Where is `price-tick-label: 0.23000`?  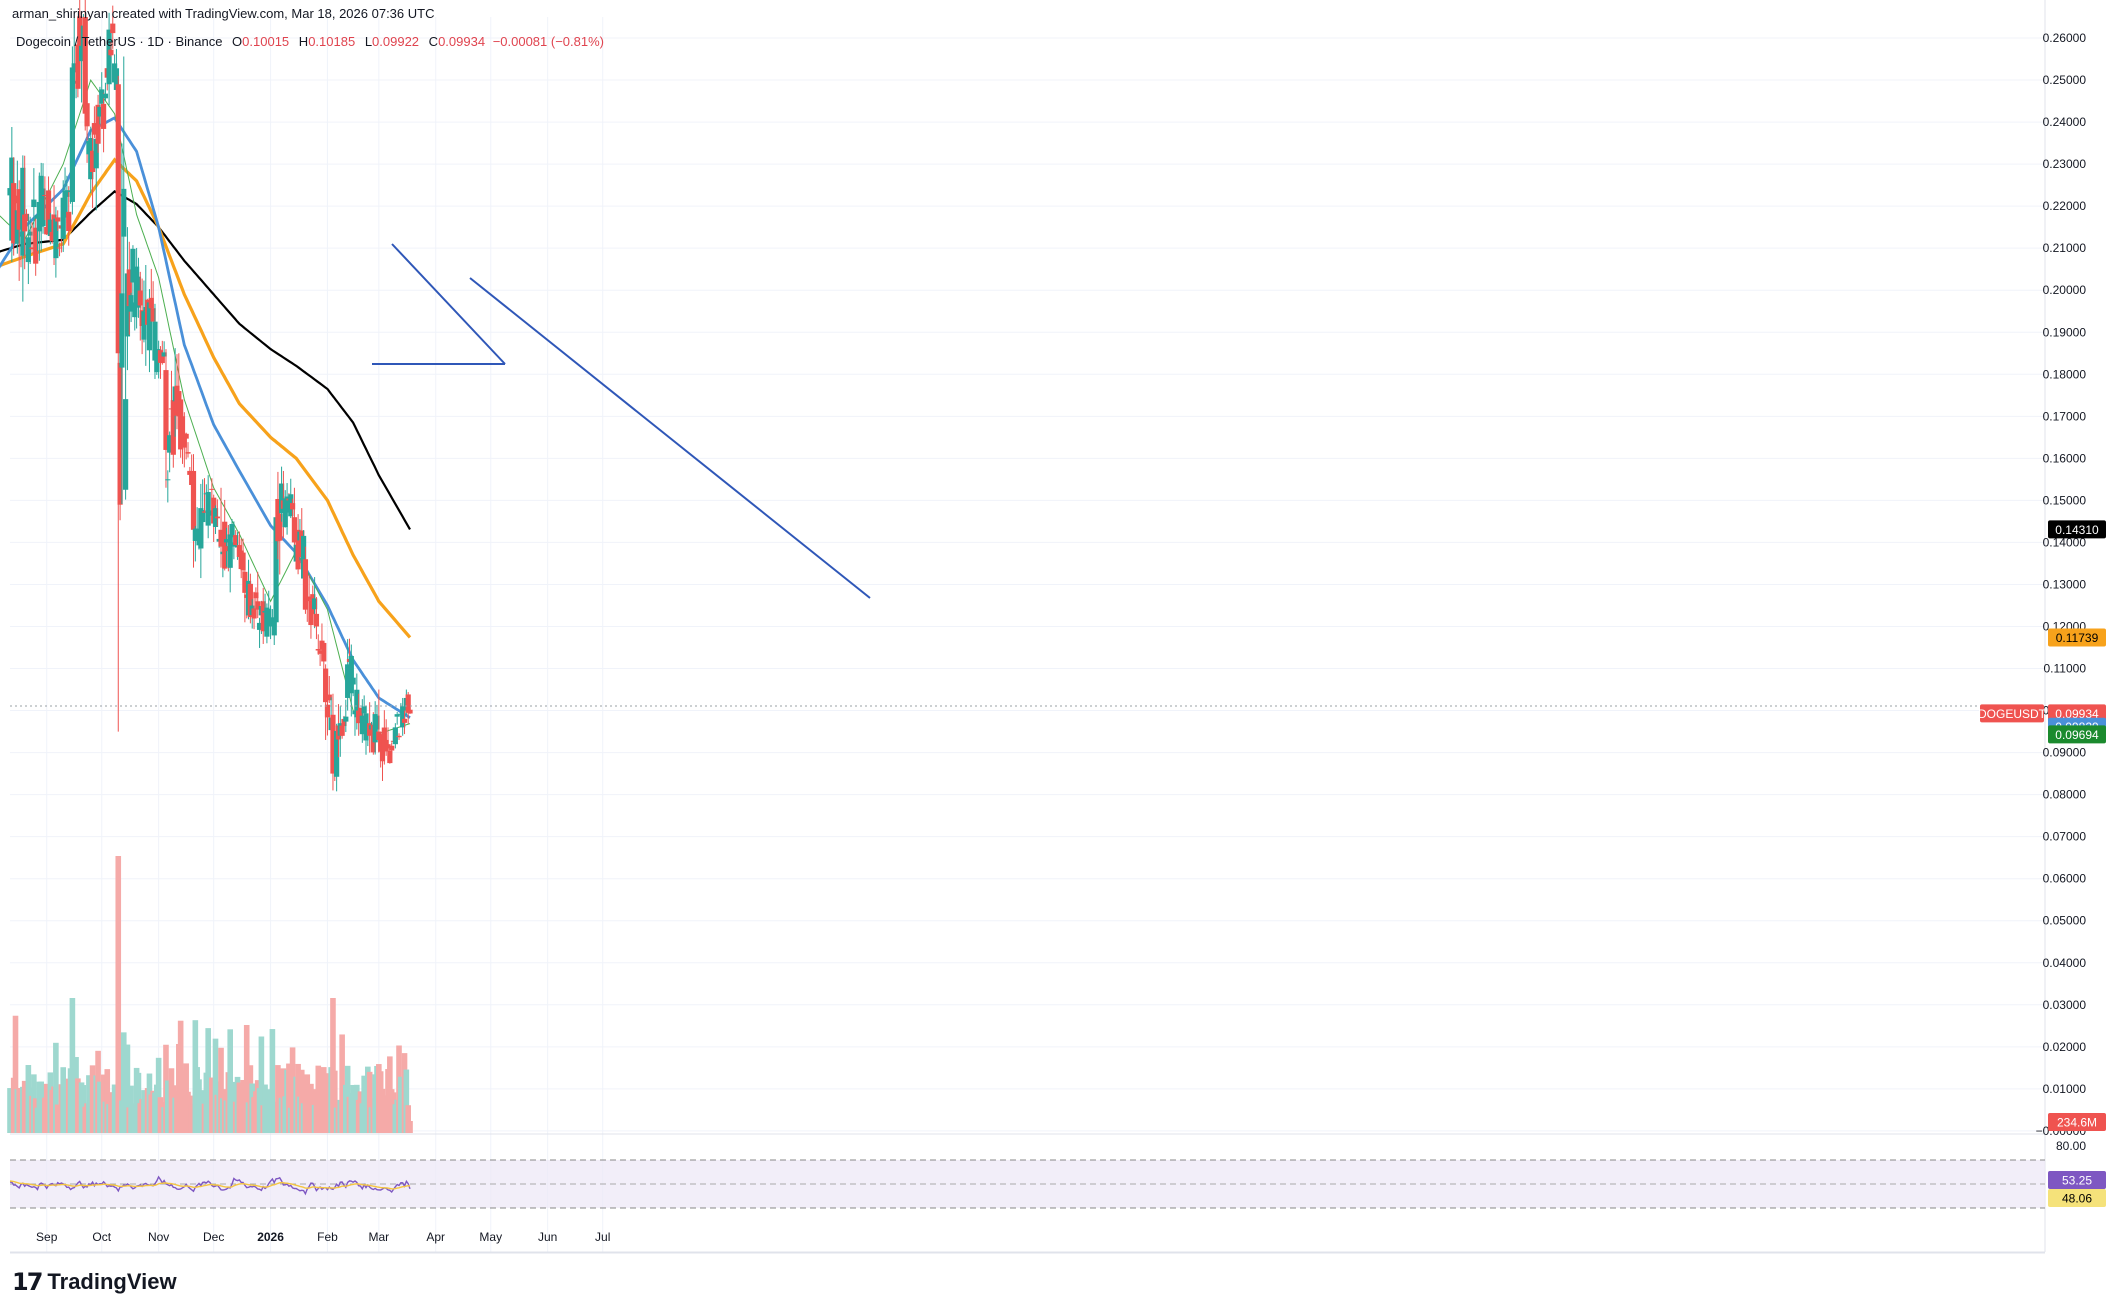 price-tick-label: 0.23000 is located at coordinates (2065, 164).